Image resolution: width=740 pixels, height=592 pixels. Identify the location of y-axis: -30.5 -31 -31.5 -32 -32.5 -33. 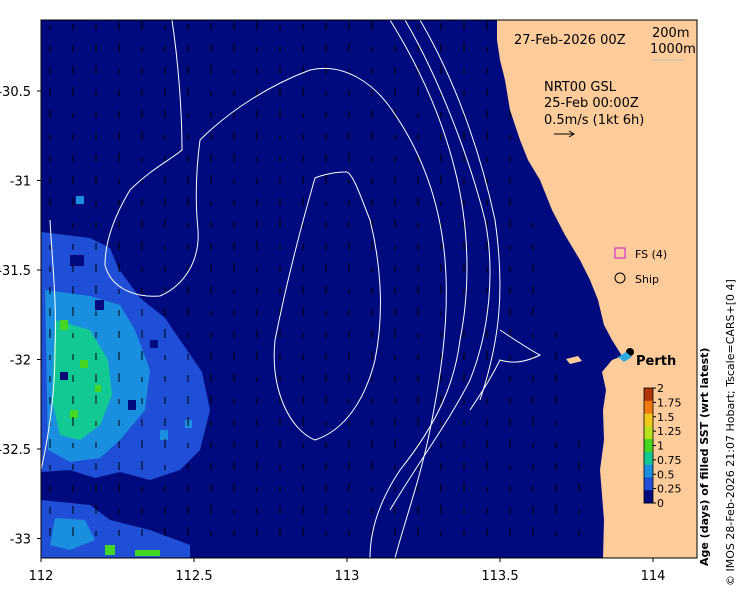
(20, 316).